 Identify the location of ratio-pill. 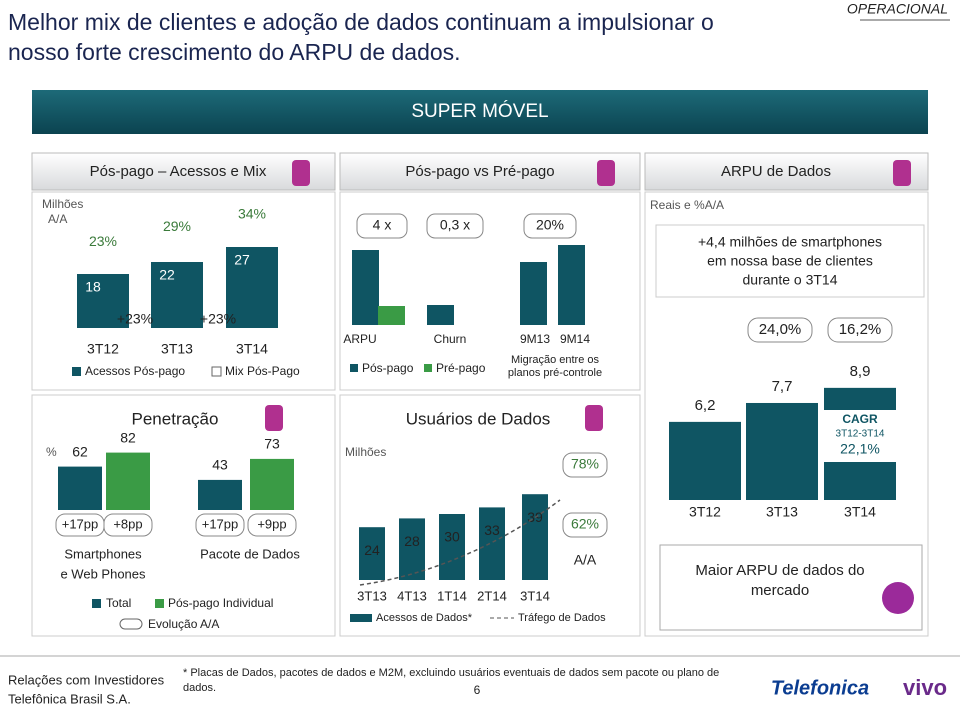
(550, 226).